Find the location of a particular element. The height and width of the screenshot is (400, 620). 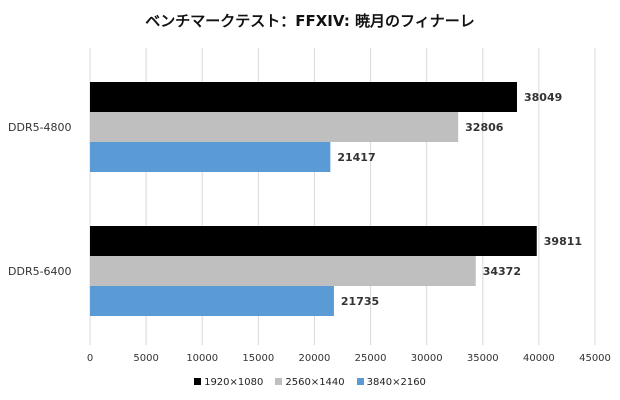

data-label: 21417 is located at coordinates (356, 157).